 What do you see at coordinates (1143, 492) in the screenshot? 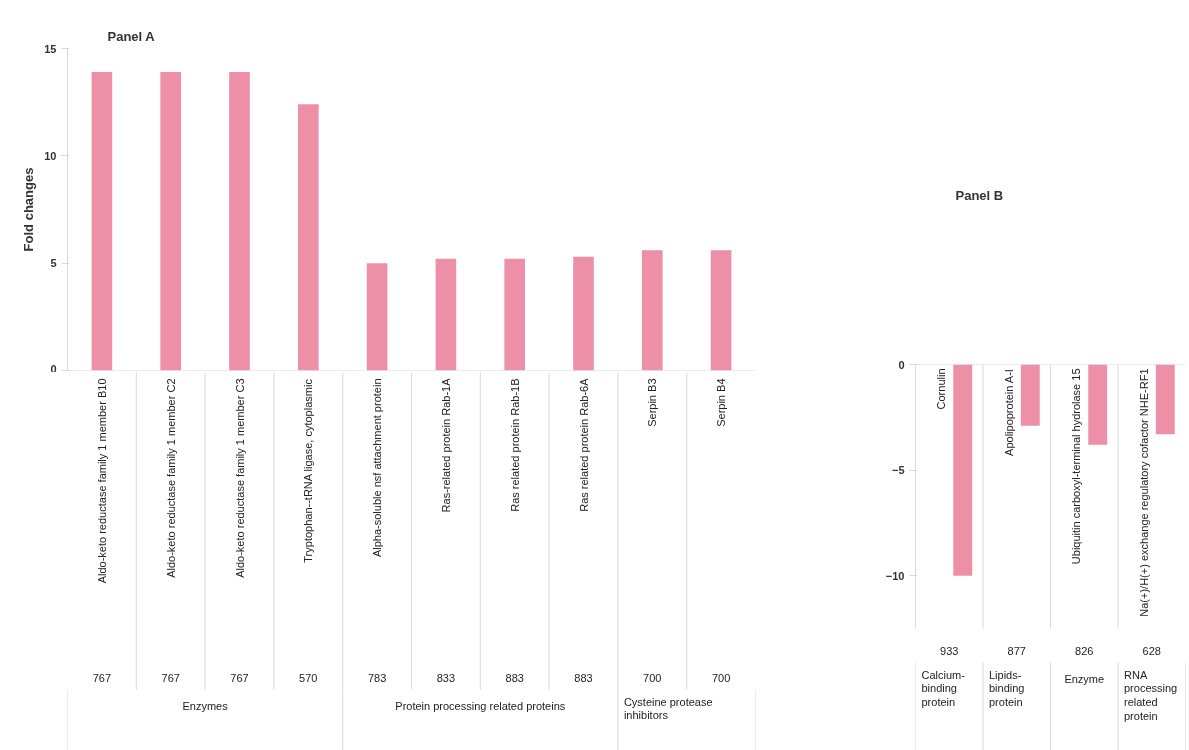
I see `x-tick-label: Na(+)/H(+) exchange regulatory cofactor NHE-RF1` at bounding box center [1143, 492].